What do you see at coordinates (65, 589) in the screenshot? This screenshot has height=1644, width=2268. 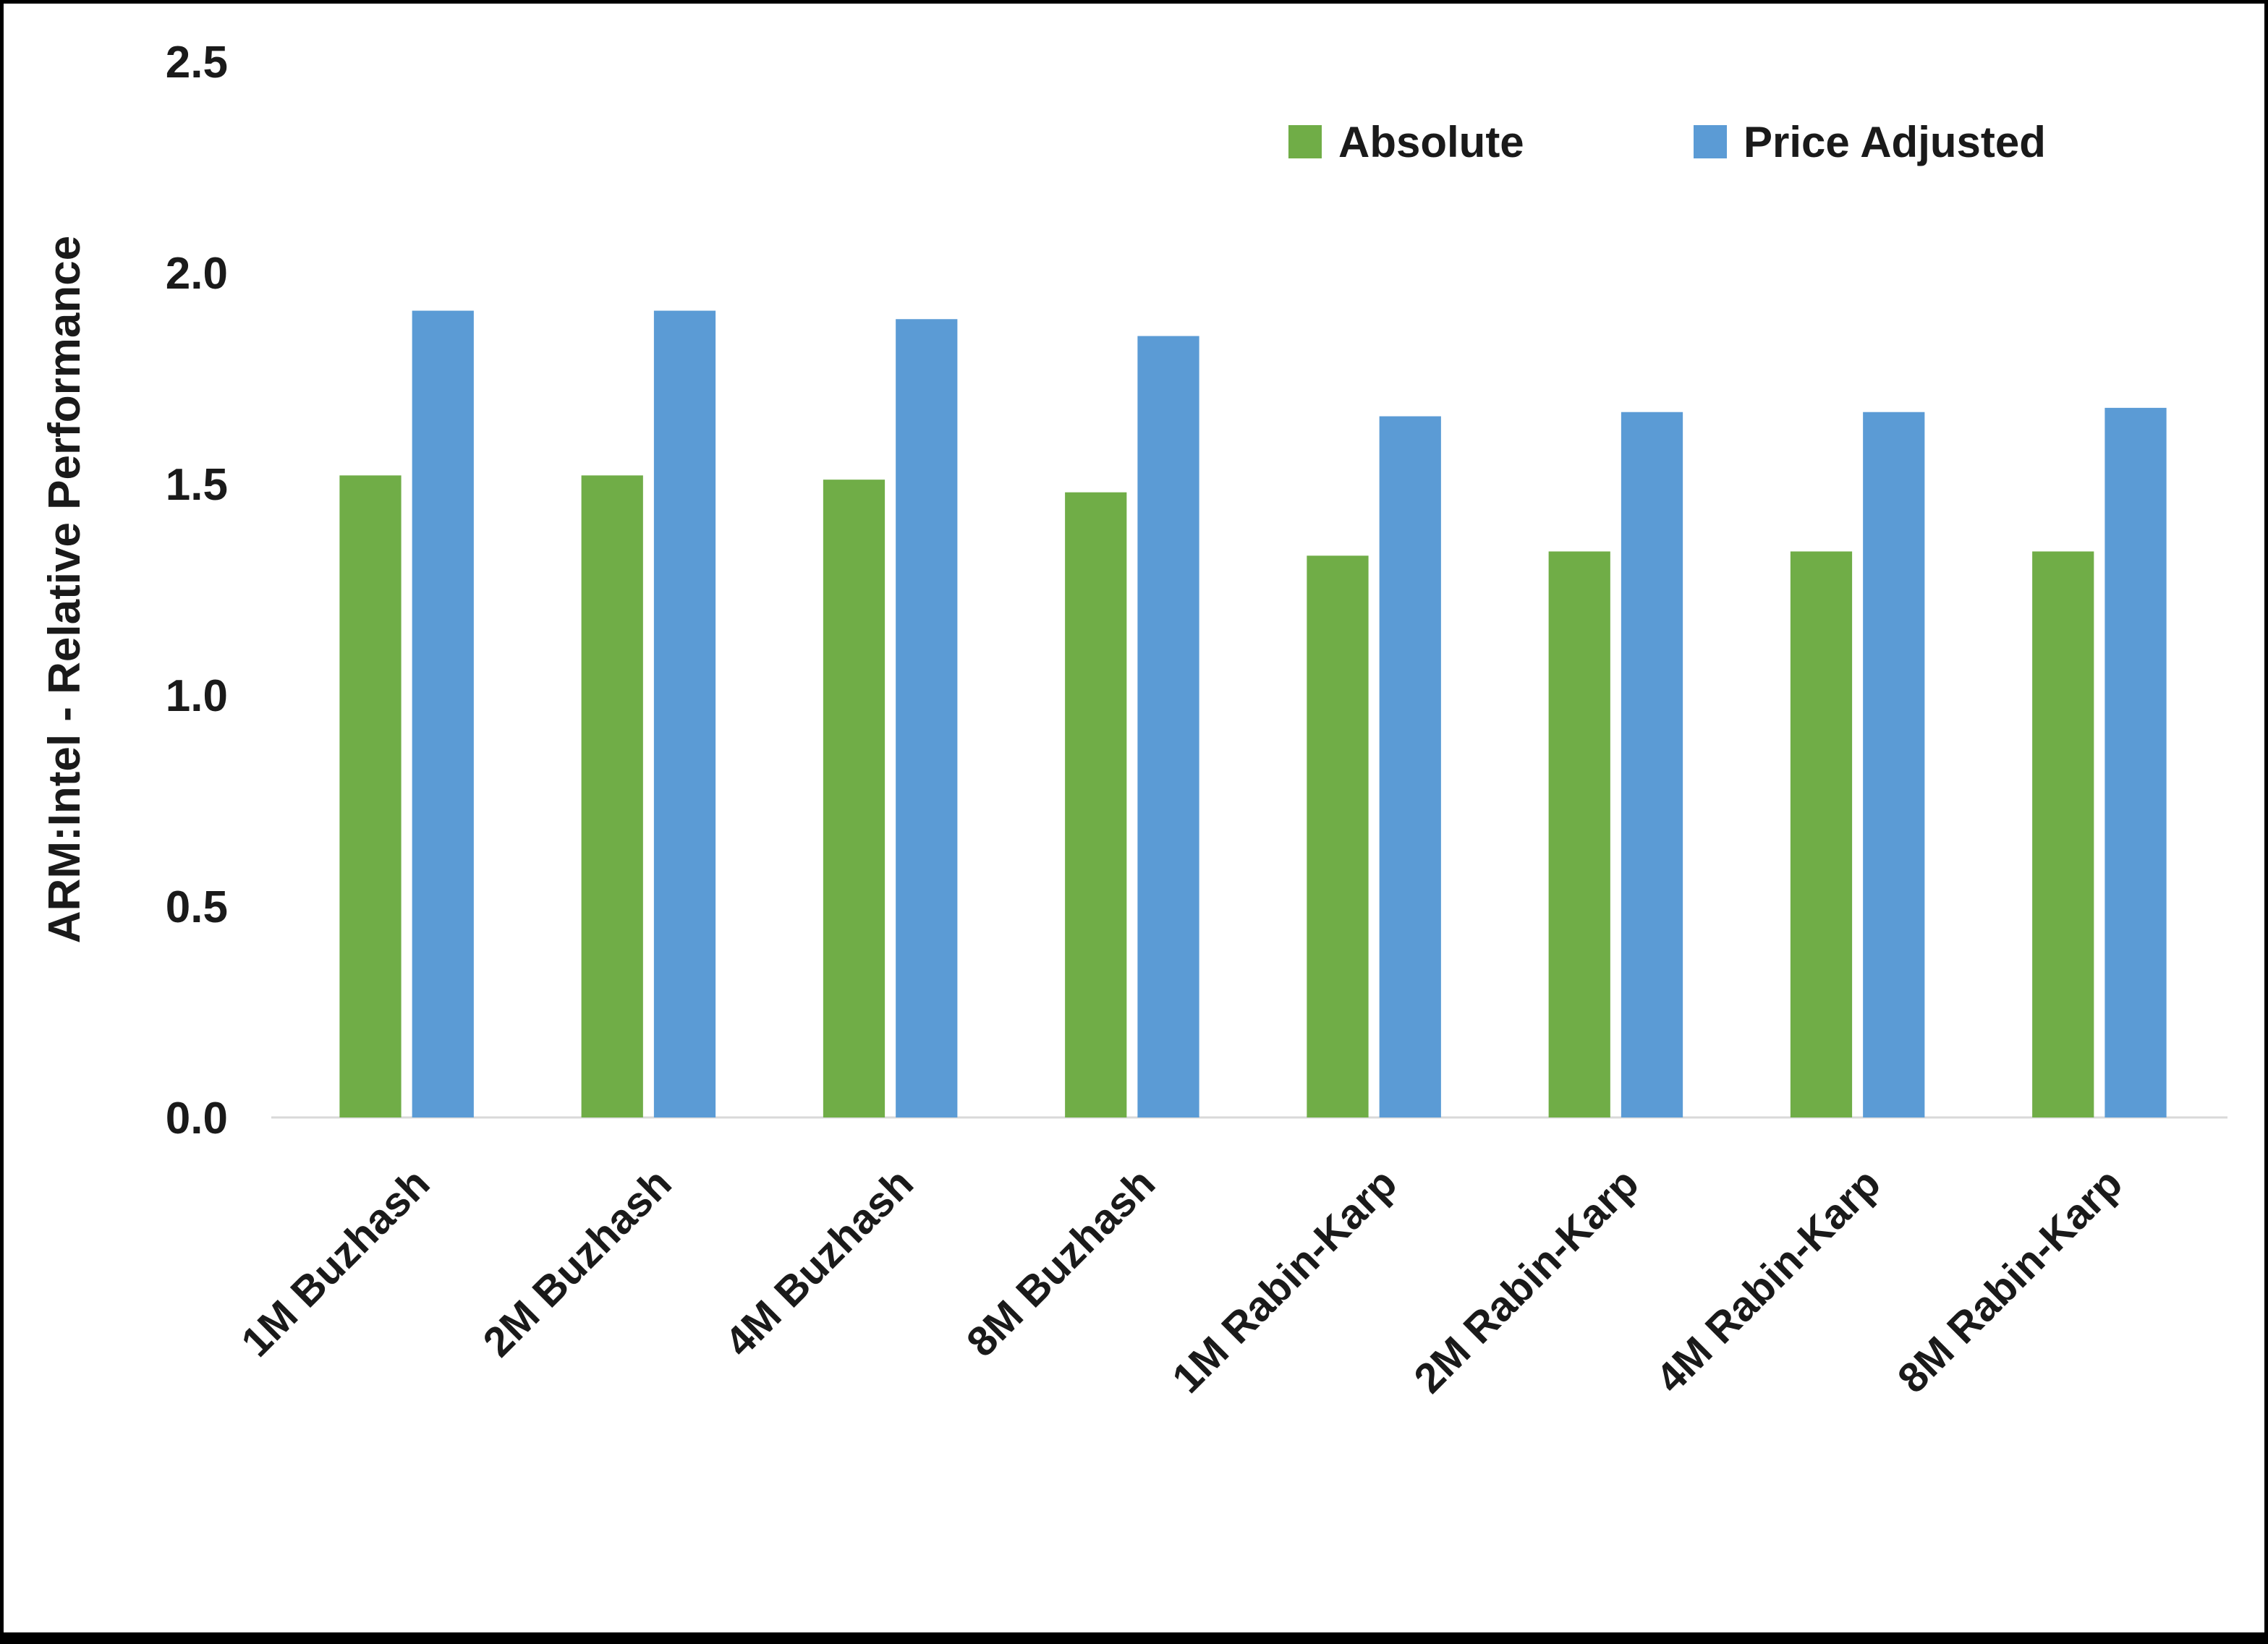 I see `y-axis-title: ARM:Intel - Relative Performance` at bounding box center [65, 589].